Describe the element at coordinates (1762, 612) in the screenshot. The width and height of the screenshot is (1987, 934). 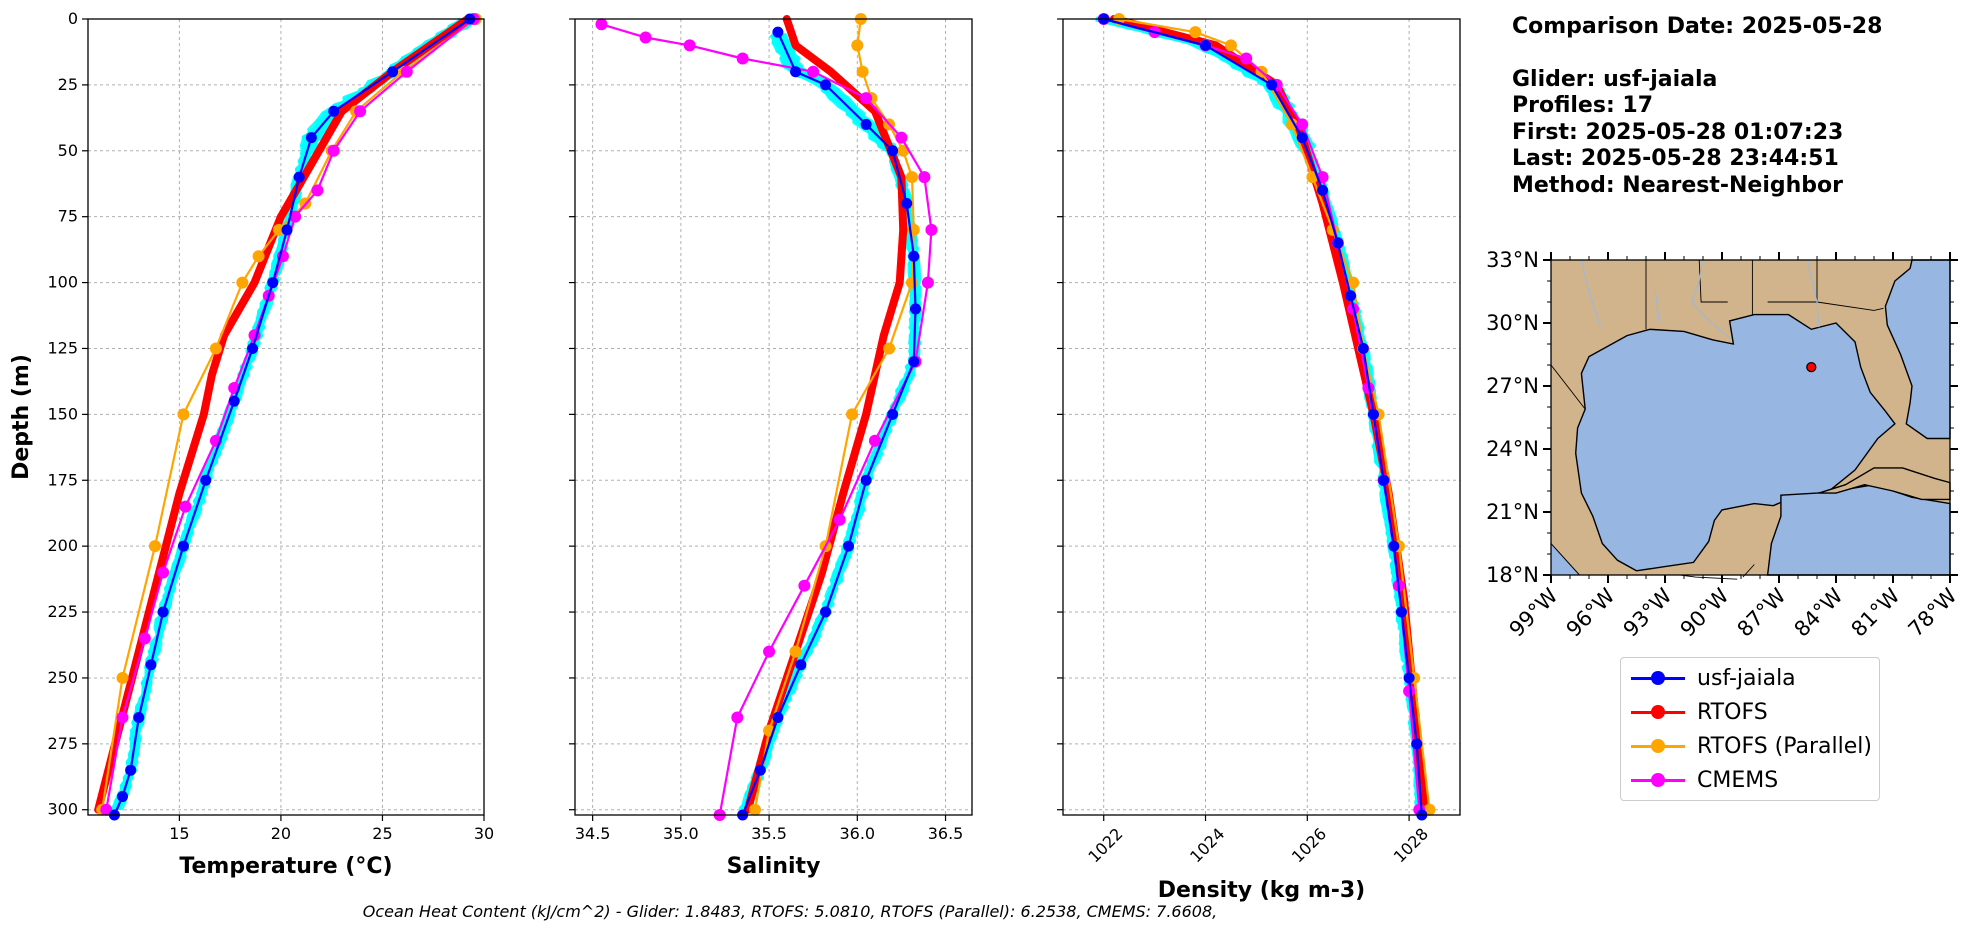
I see `lon-label: 87°W` at that location.